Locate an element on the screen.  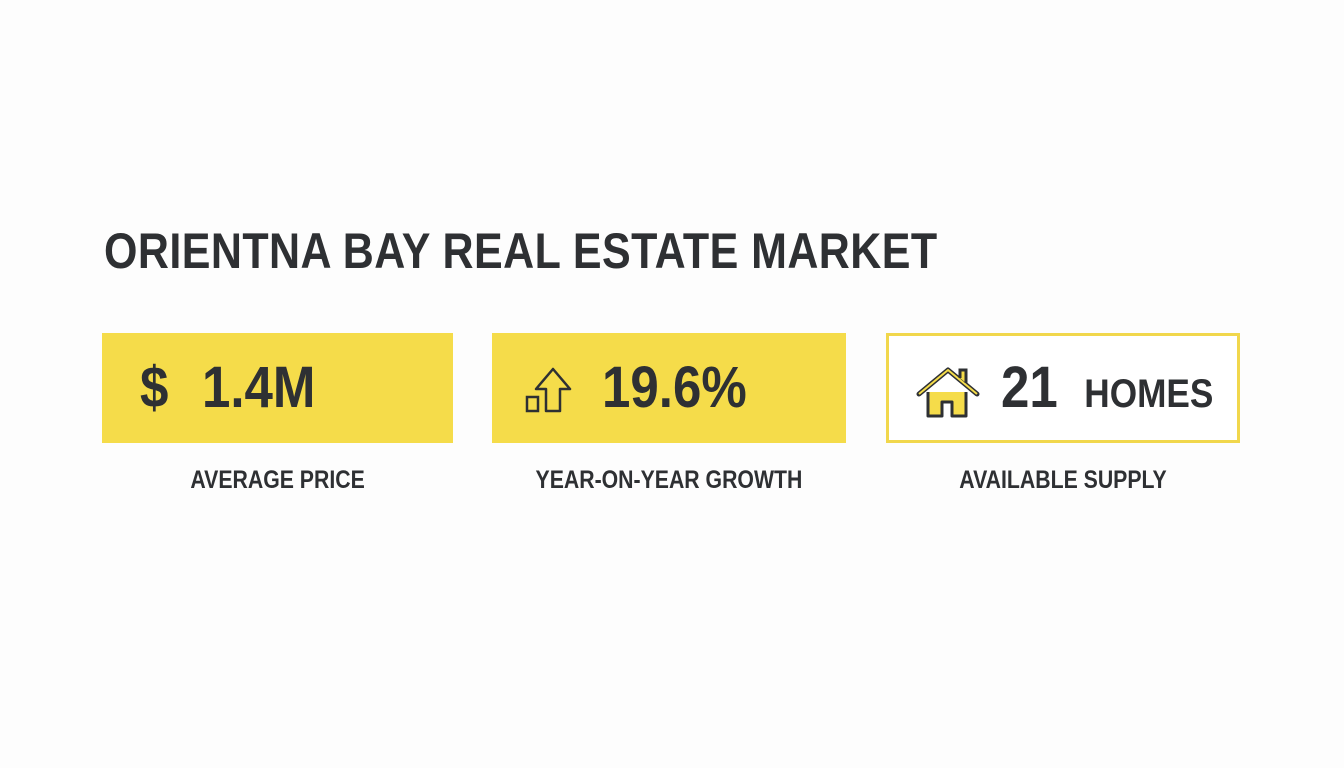
price-value-text: 1.4M is located at coordinates (258, 387).